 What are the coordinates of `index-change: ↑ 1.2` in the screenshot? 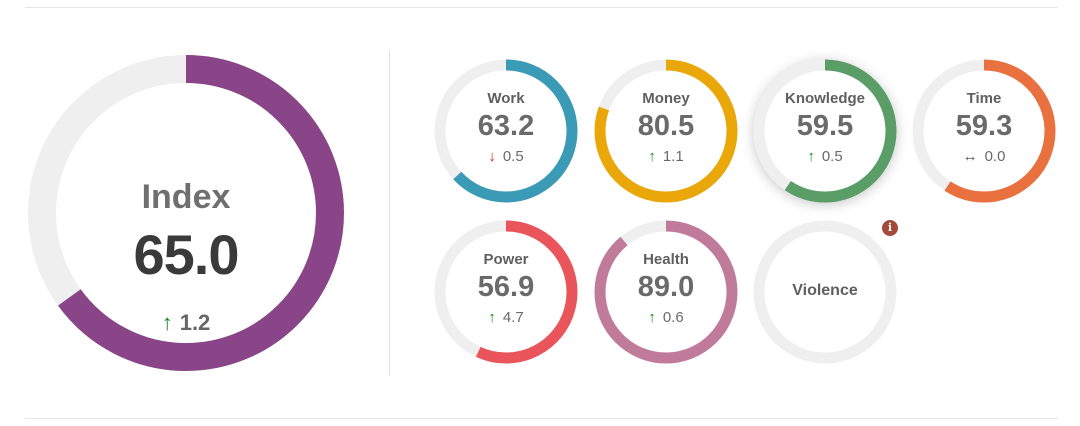 It's located at (186, 323).